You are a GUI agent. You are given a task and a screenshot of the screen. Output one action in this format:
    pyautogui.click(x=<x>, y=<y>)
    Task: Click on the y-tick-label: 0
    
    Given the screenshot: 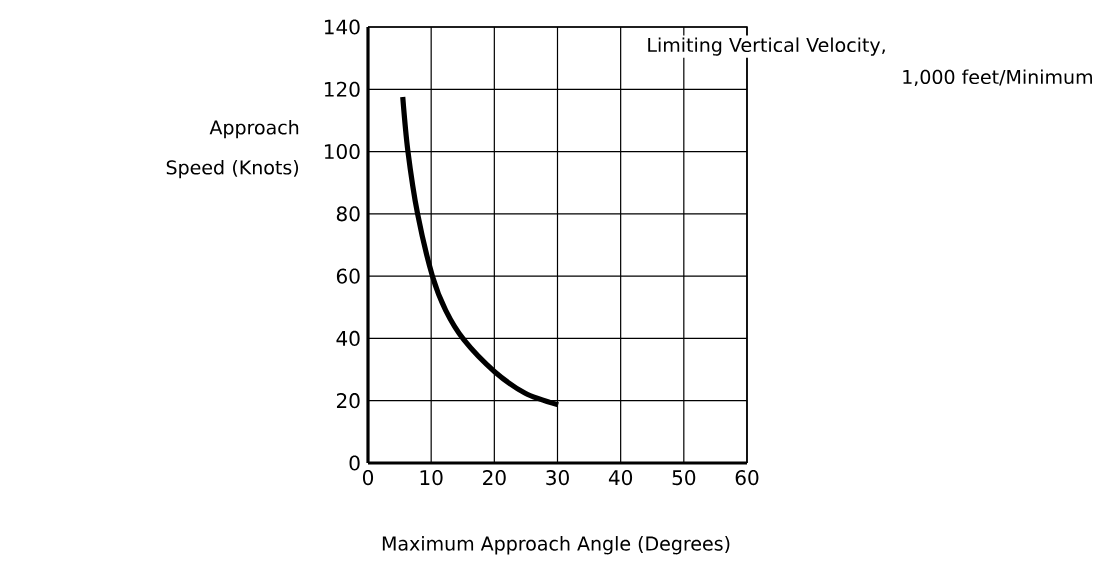 What is the action you would take?
    pyautogui.click(x=354, y=463)
    